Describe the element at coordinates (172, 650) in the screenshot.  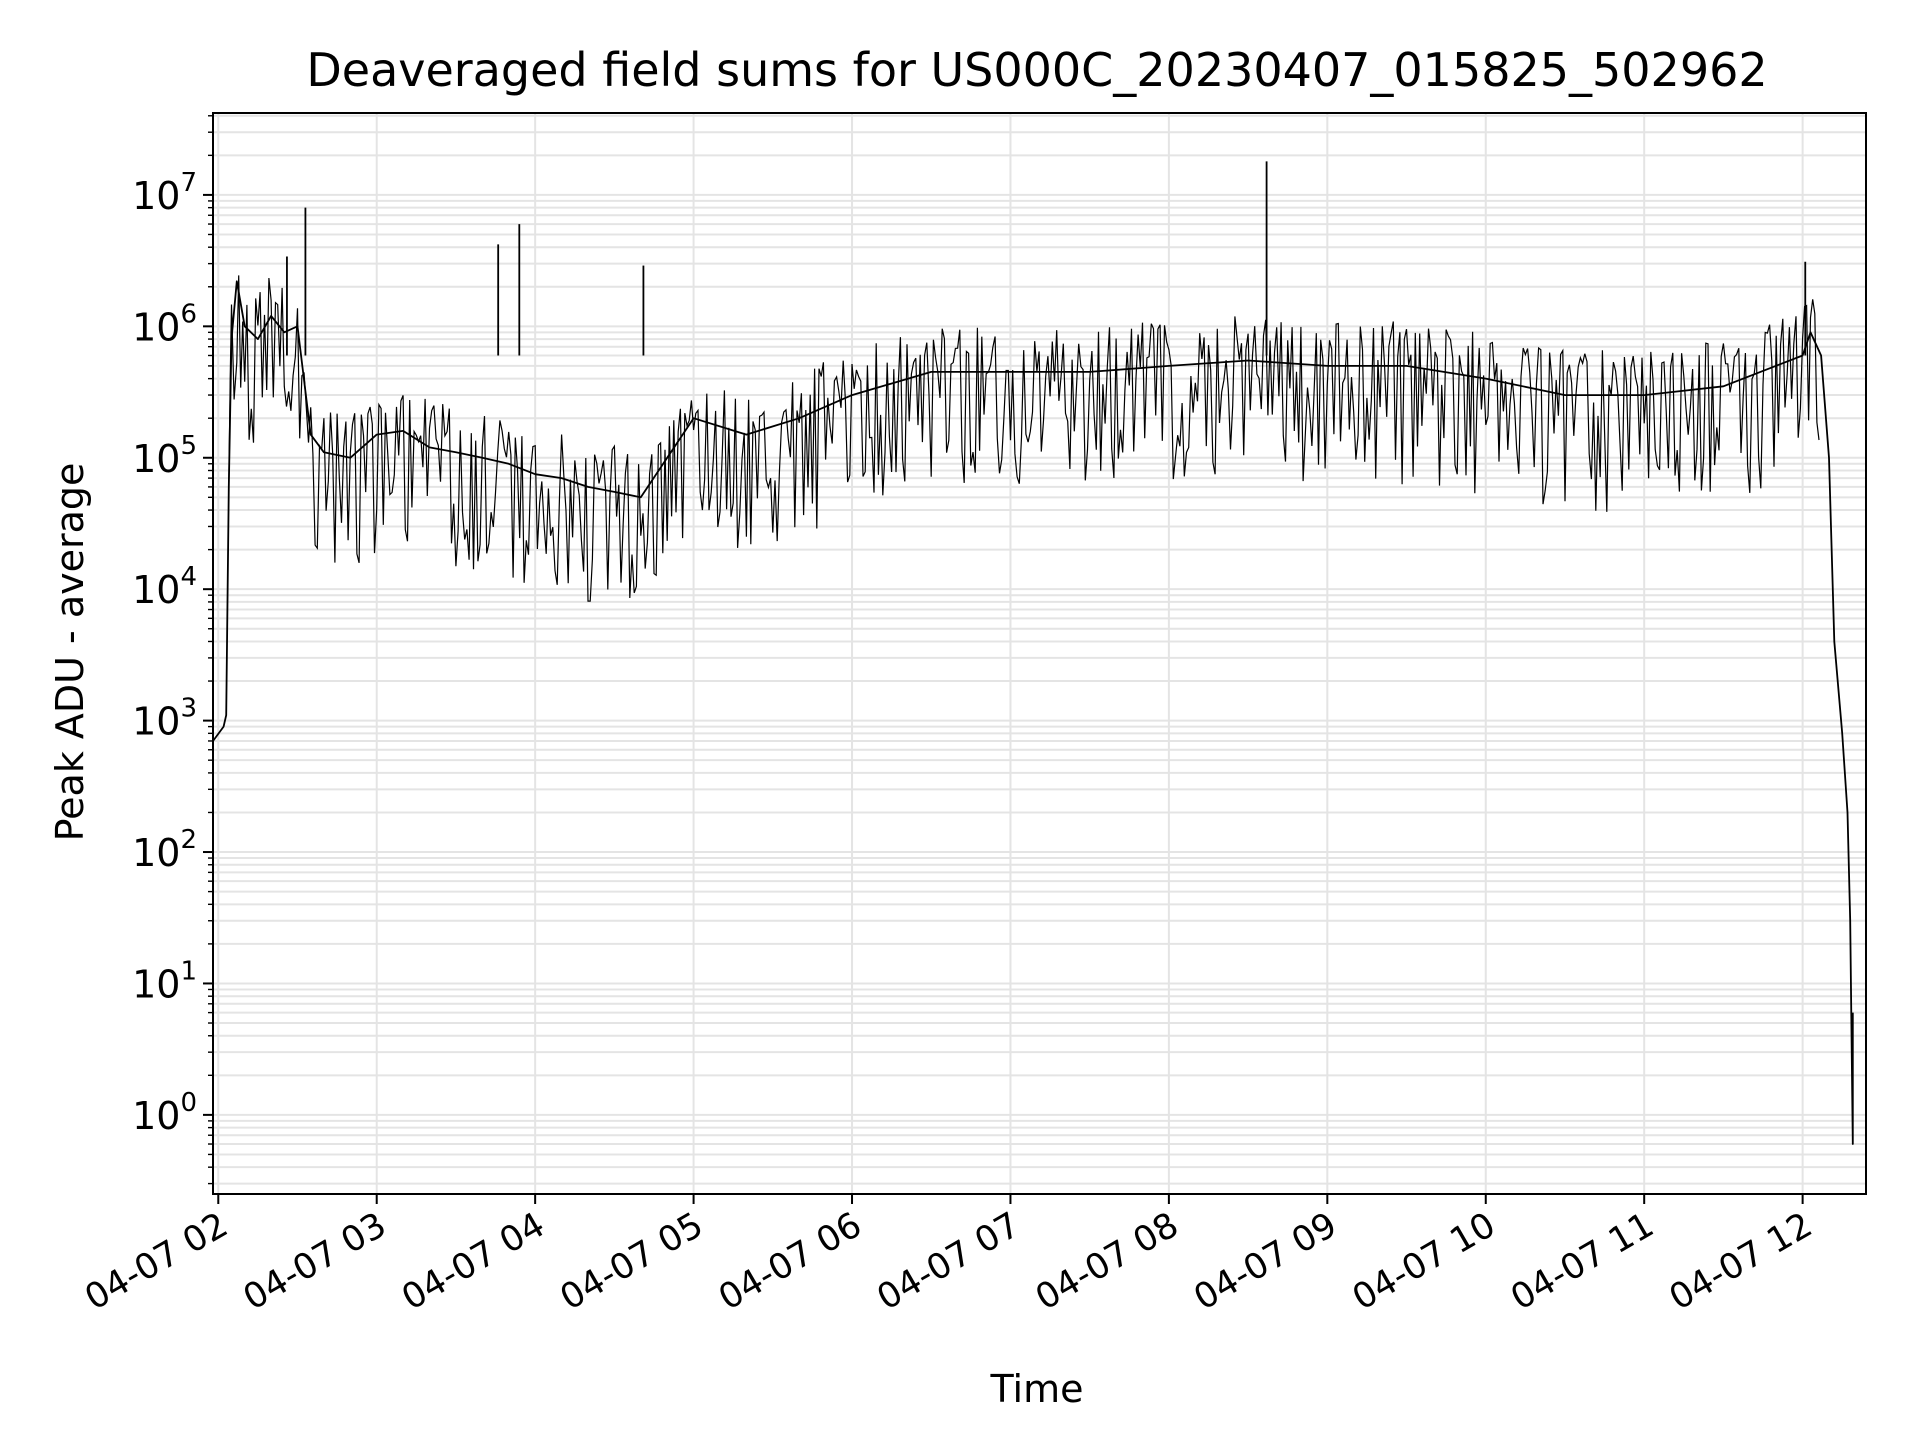
I see `y-axis: 10⁰ 10¹ 10² 10³ 10⁴ 10⁵ 10⁶ 10⁷` at that location.